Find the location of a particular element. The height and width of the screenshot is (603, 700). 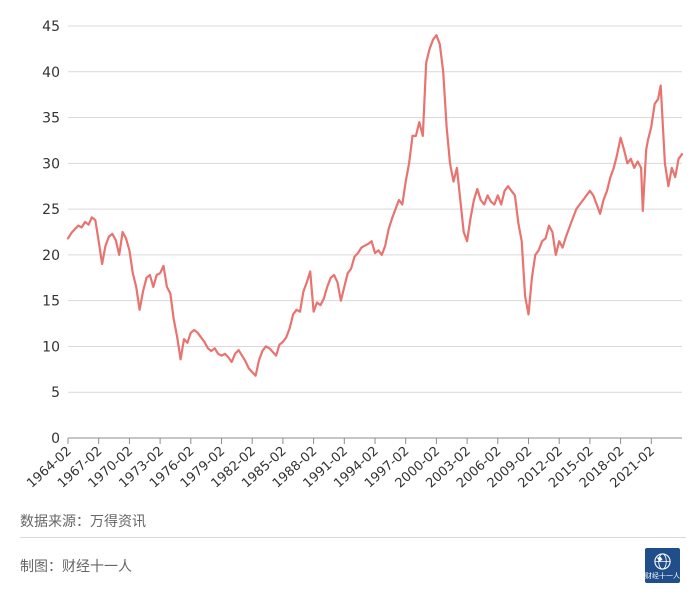

y-tick-label: 45 is located at coordinates (51, 27).